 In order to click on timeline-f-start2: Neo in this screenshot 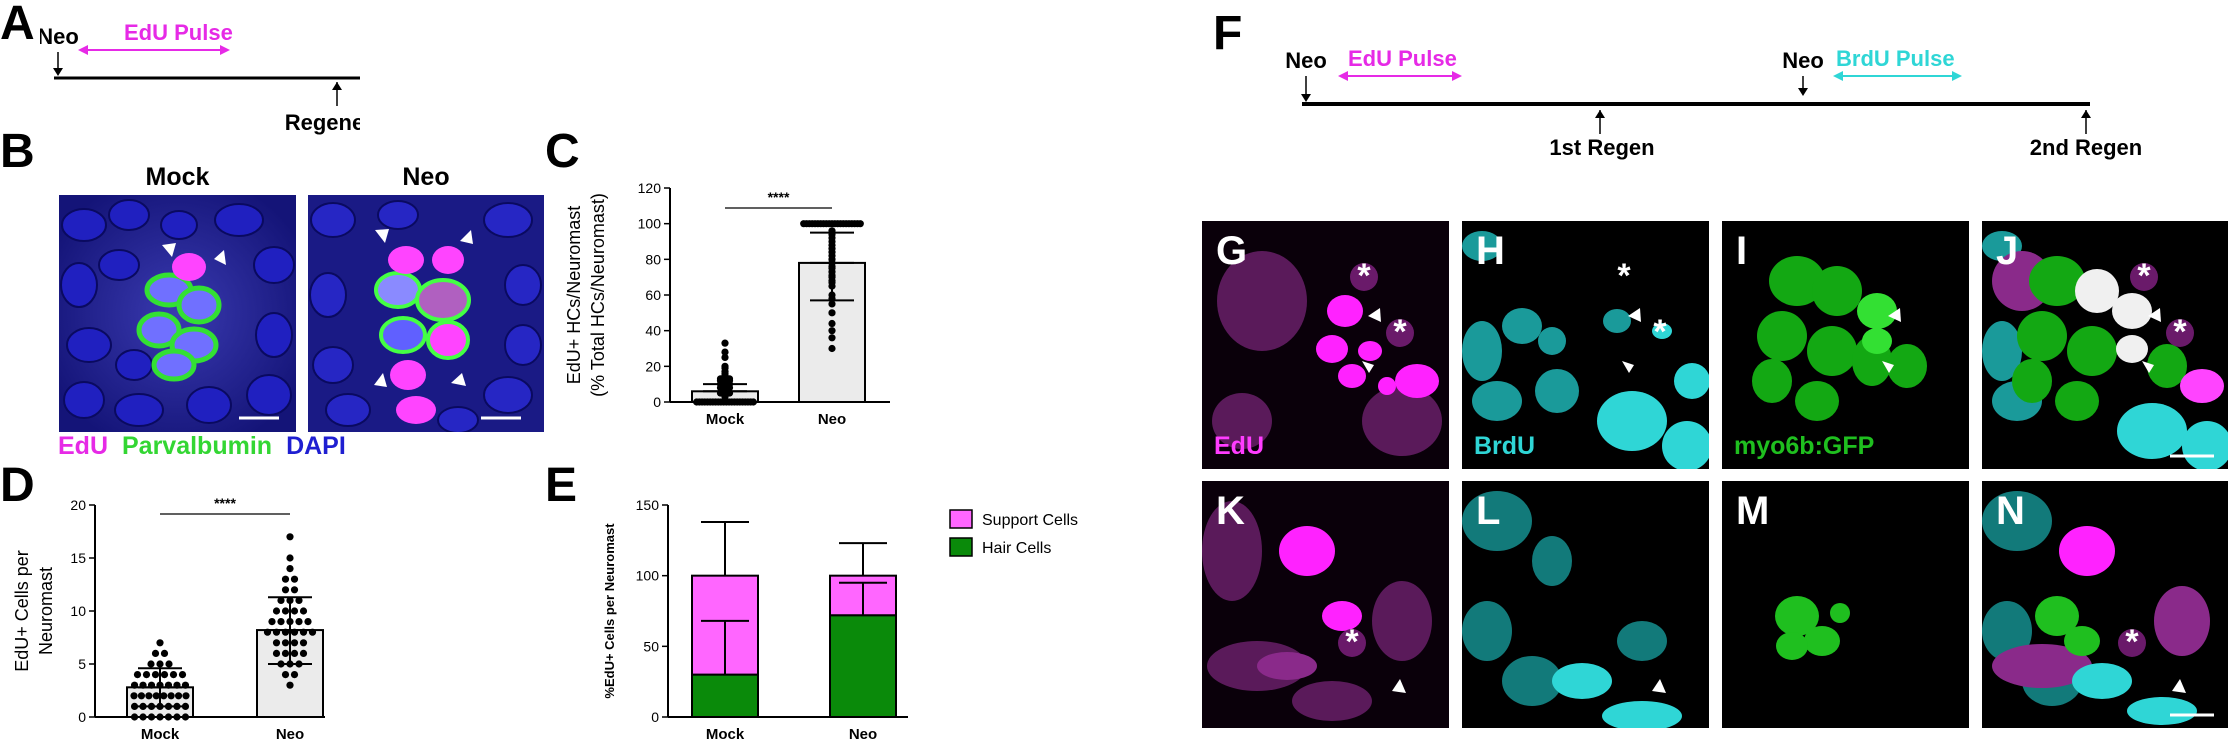, I will do `click(1803, 60)`.